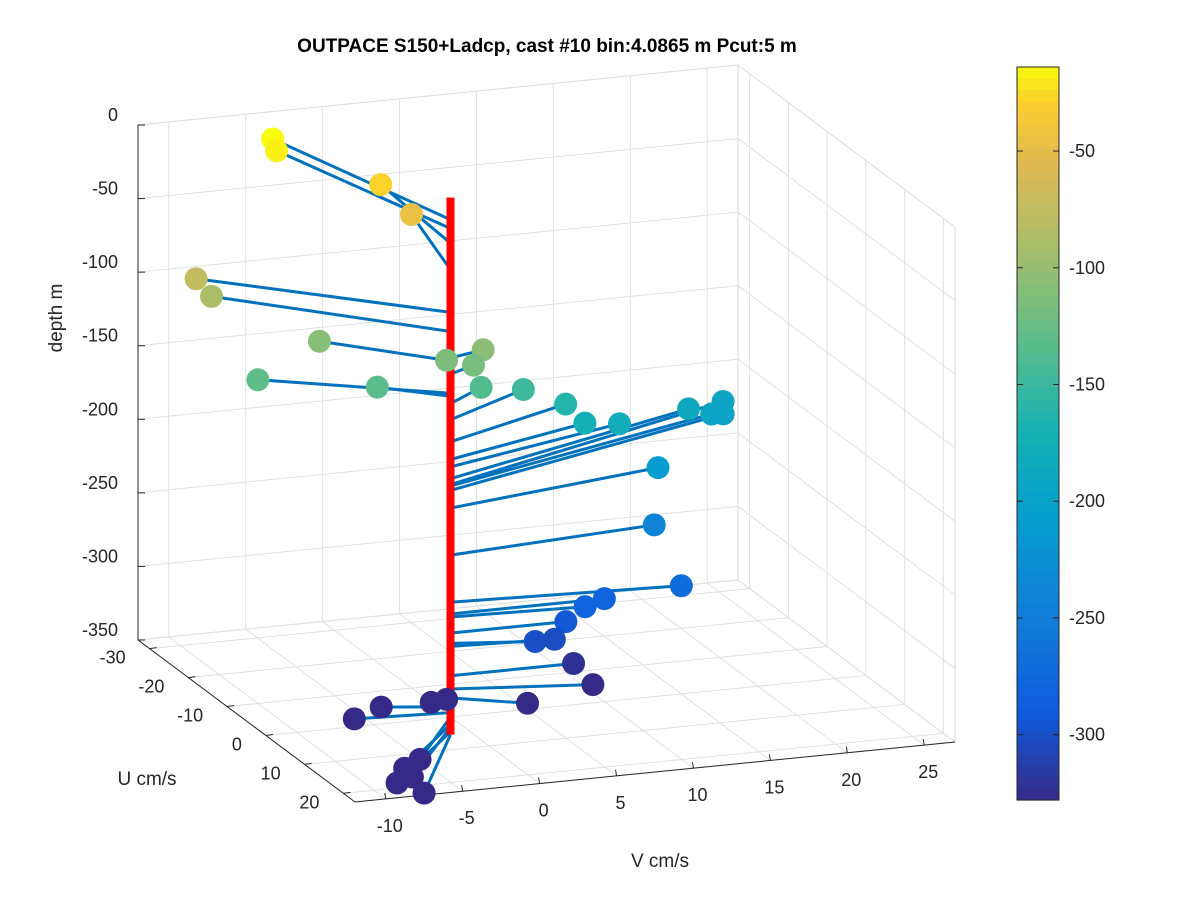  What do you see at coordinates (851, 780) in the screenshot?
I see `x-tick-label: 20` at bounding box center [851, 780].